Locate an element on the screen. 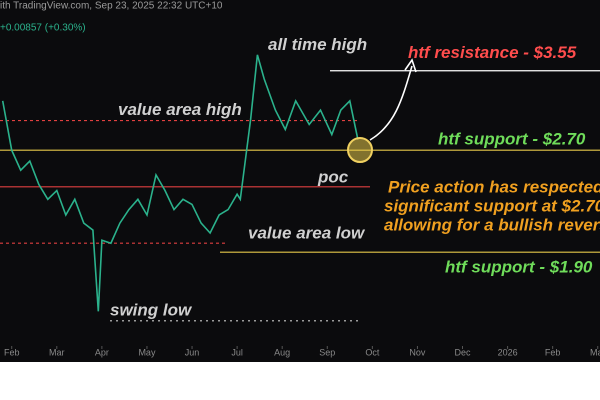 This screenshot has height=400, width=600. x-tick-label: Oct is located at coordinates (372, 352).